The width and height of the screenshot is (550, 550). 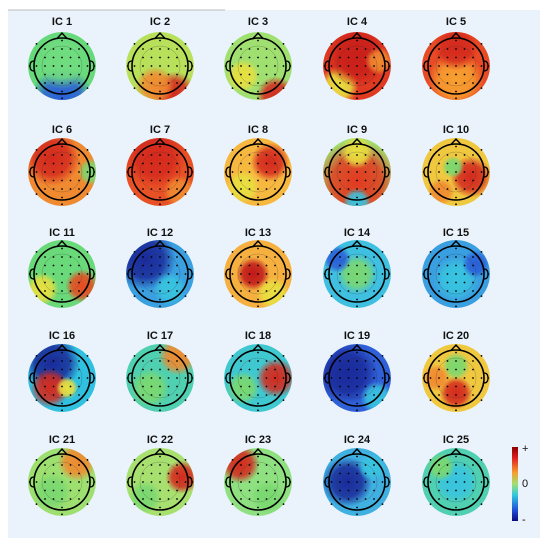 What do you see at coordinates (357, 336) in the screenshot?
I see `component-title: IC 19` at bounding box center [357, 336].